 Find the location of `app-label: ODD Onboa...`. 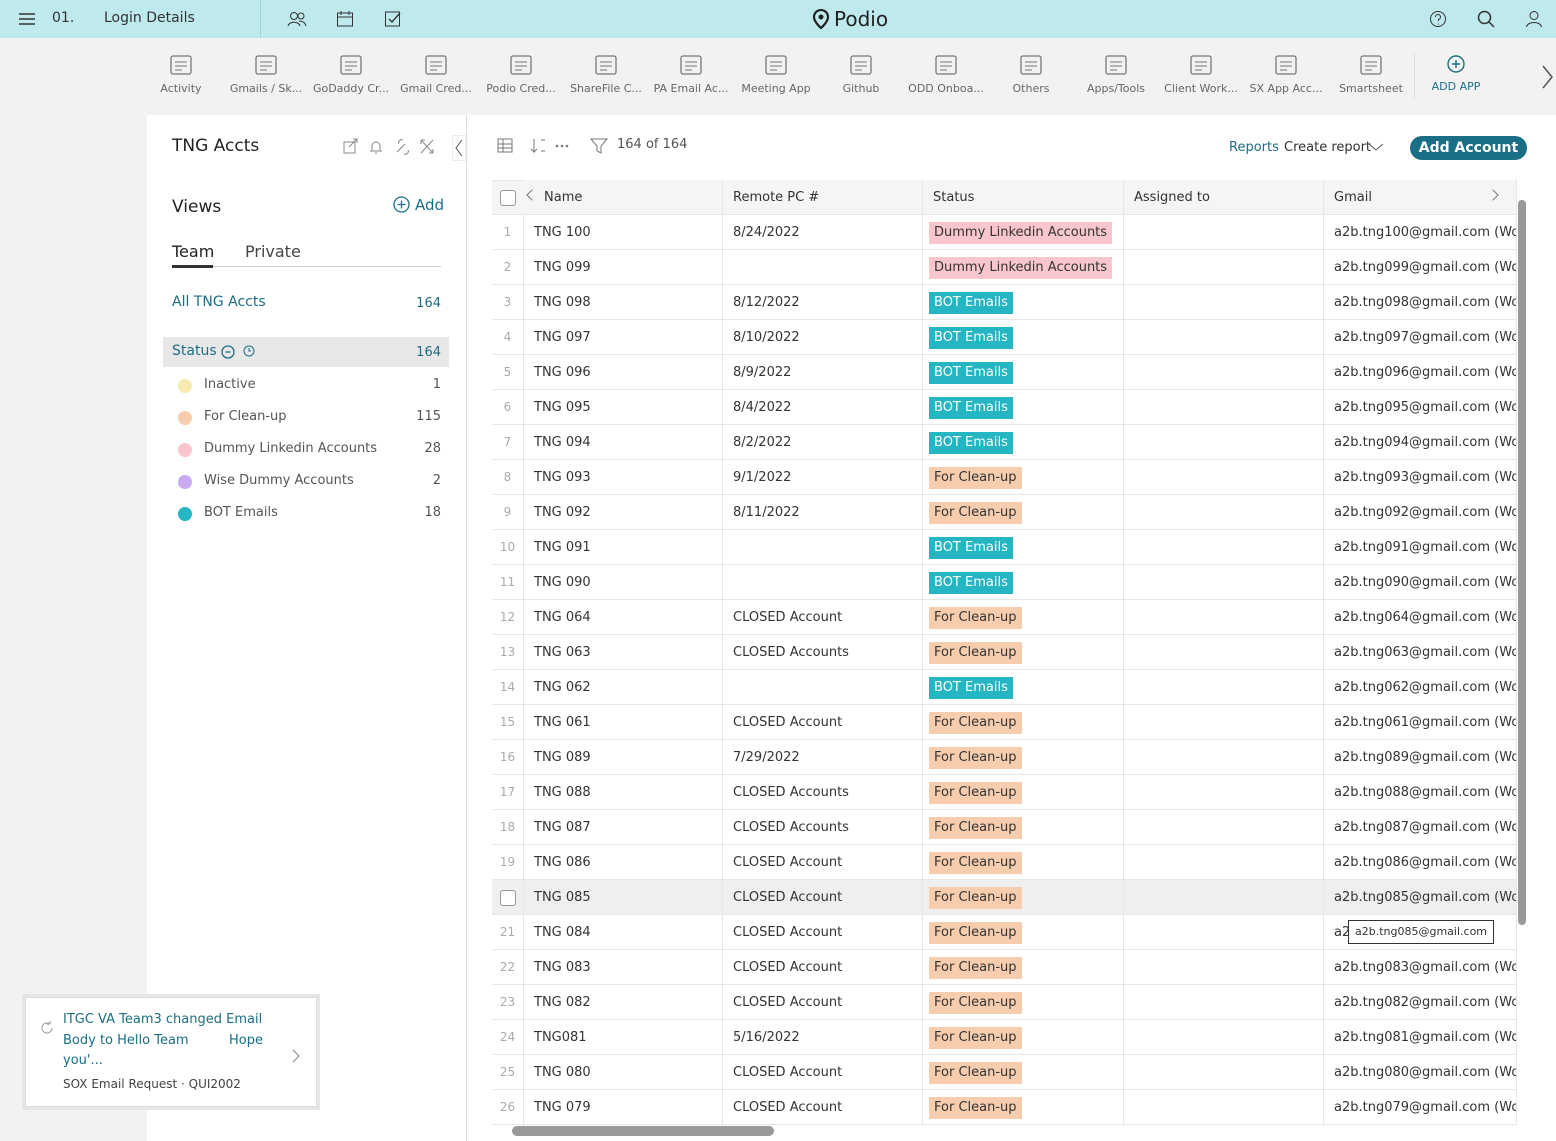

app-label: ODD Onboa... is located at coordinates (946, 88).